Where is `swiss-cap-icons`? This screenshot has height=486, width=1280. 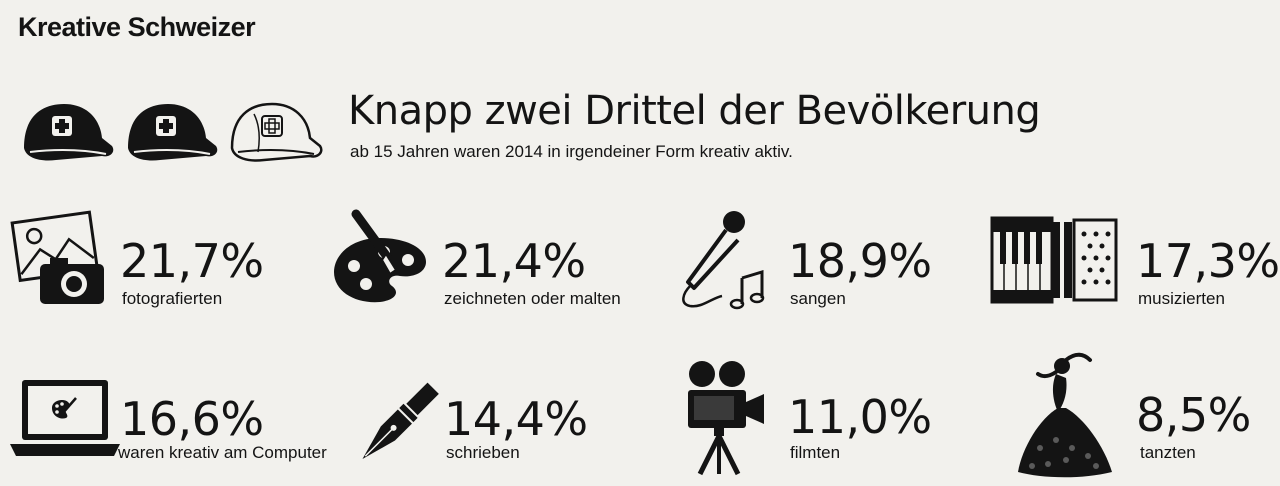
swiss-cap-icons is located at coordinates (173, 132).